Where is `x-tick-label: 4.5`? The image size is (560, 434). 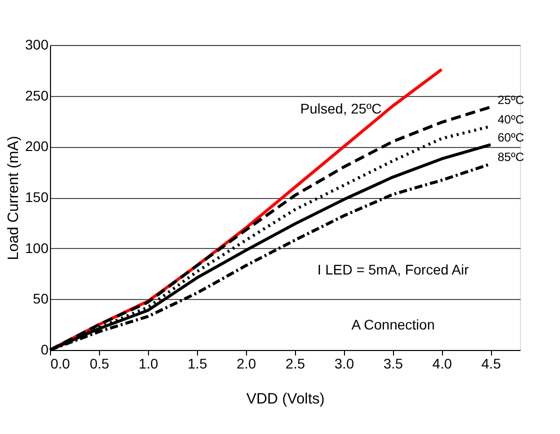 x-tick-label: 4.5 is located at coordinates (491, 364).